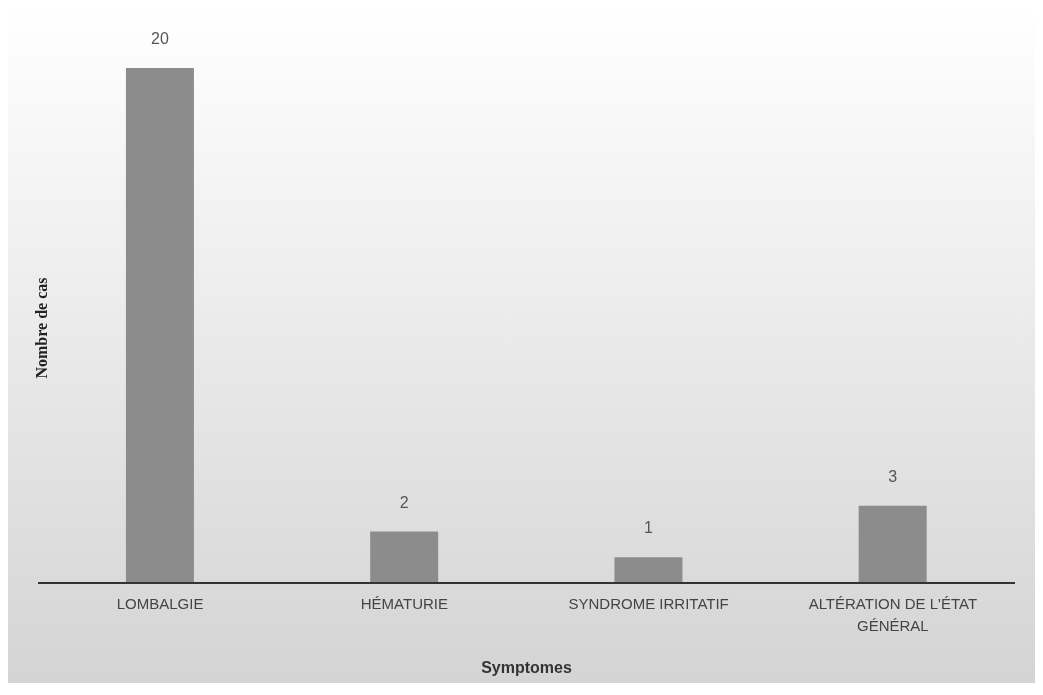  Describe the element at coordinates (893, 476) in the screenshot. I see `data-label: 3` at that location.